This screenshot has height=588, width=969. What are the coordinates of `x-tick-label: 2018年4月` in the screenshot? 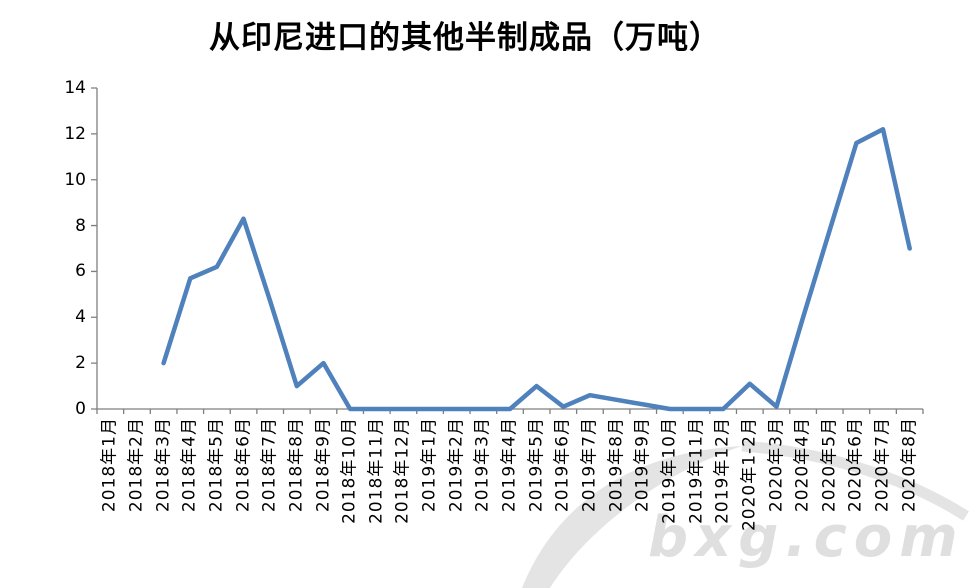 It's located at (189, 465).